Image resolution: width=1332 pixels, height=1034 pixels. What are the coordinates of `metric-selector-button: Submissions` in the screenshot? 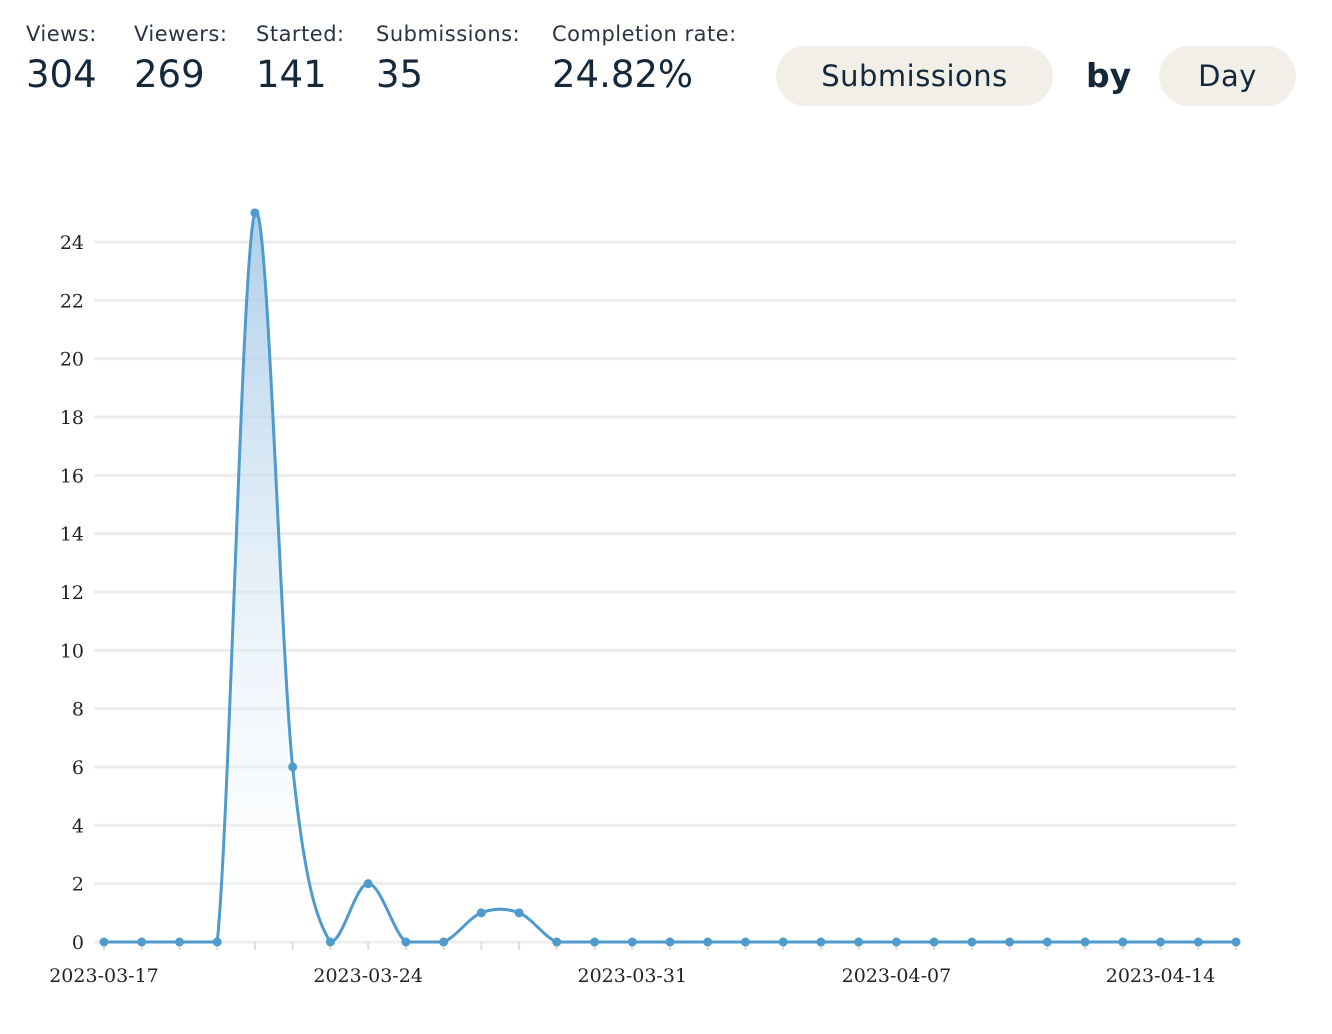 It's located at (914, 76).